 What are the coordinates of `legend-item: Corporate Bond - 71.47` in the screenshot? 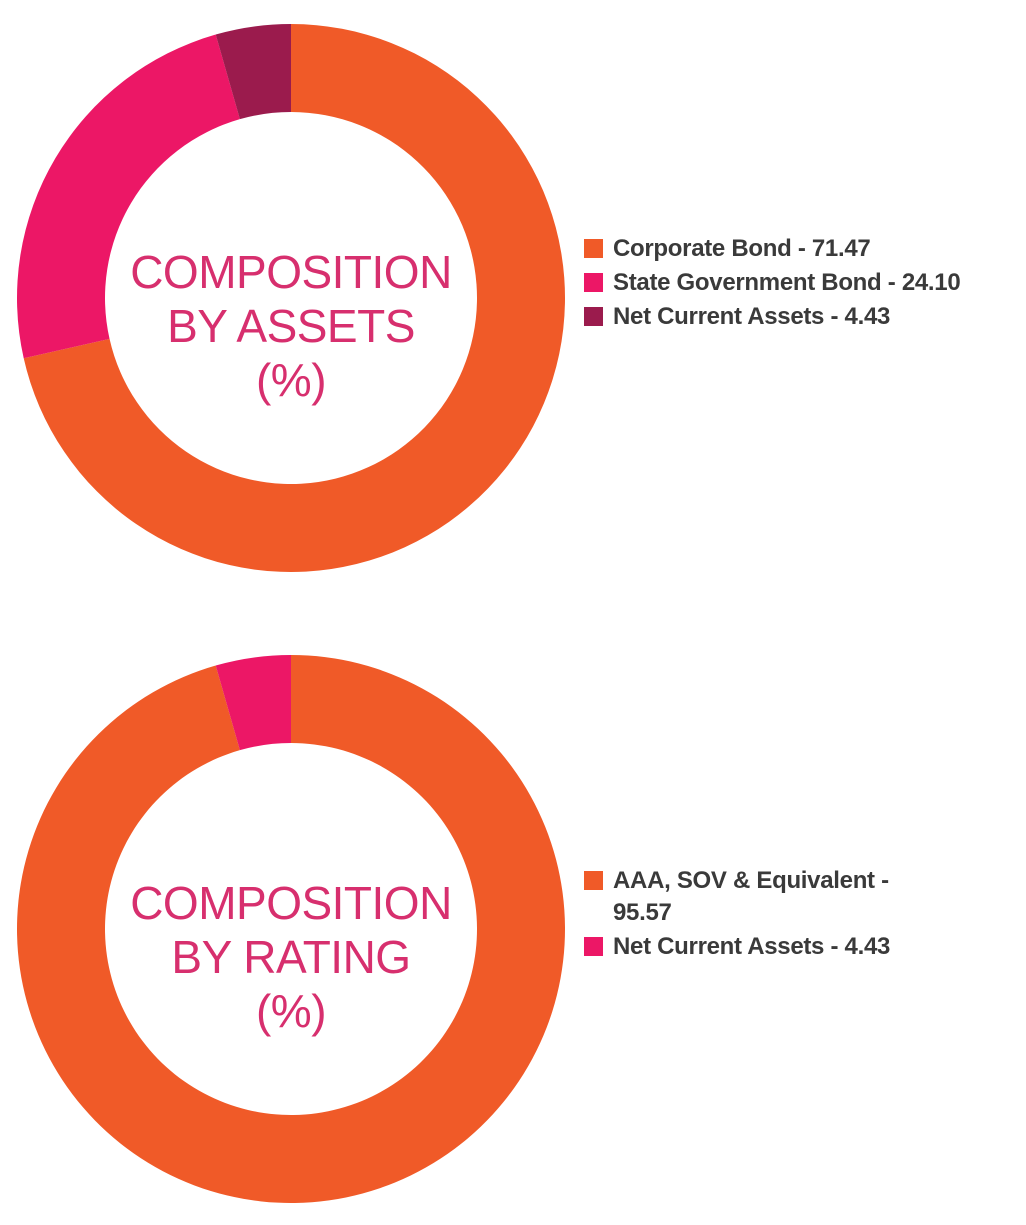 It's located at (804, 249).